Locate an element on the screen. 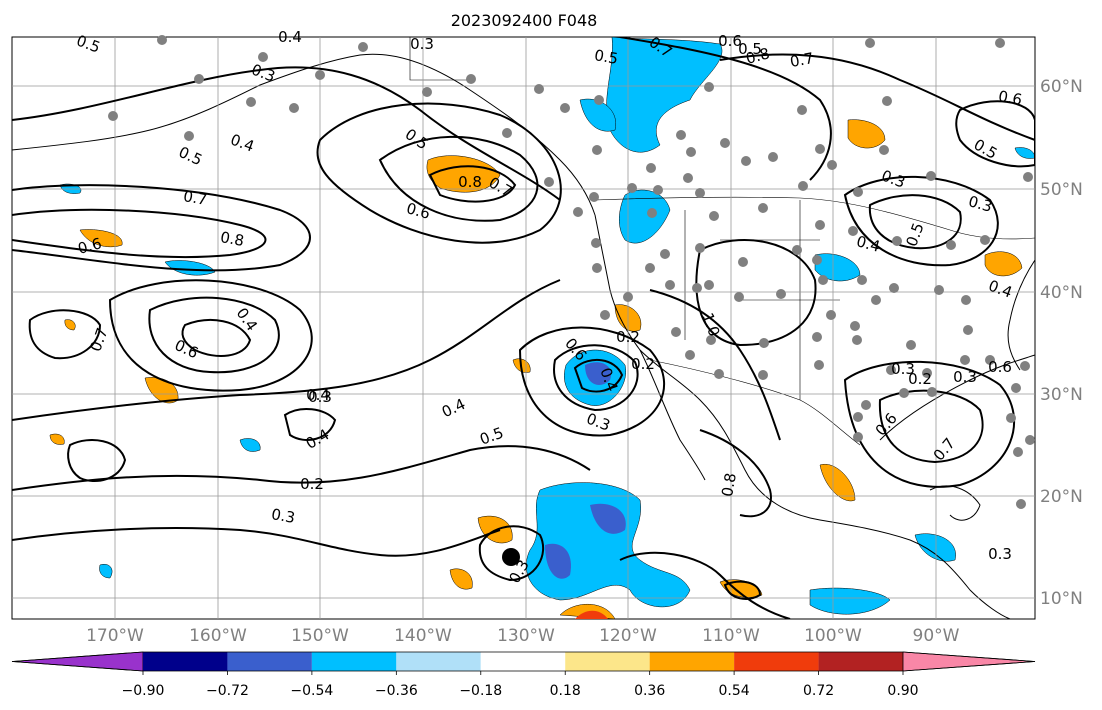 The height and width of the screenshot is (710, 1102). contour-0p2-west is located at coordinates (715, 365).